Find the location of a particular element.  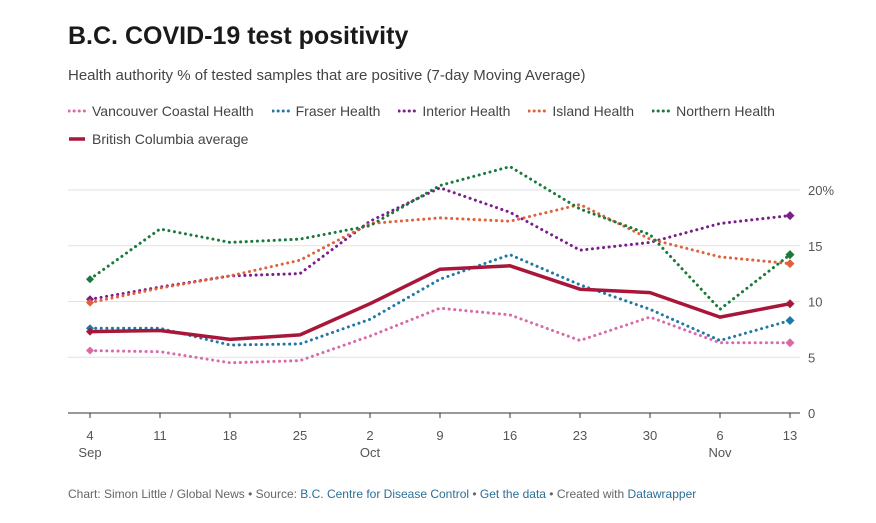

x-tick-label: 18 is located at coordinates (230, 435).